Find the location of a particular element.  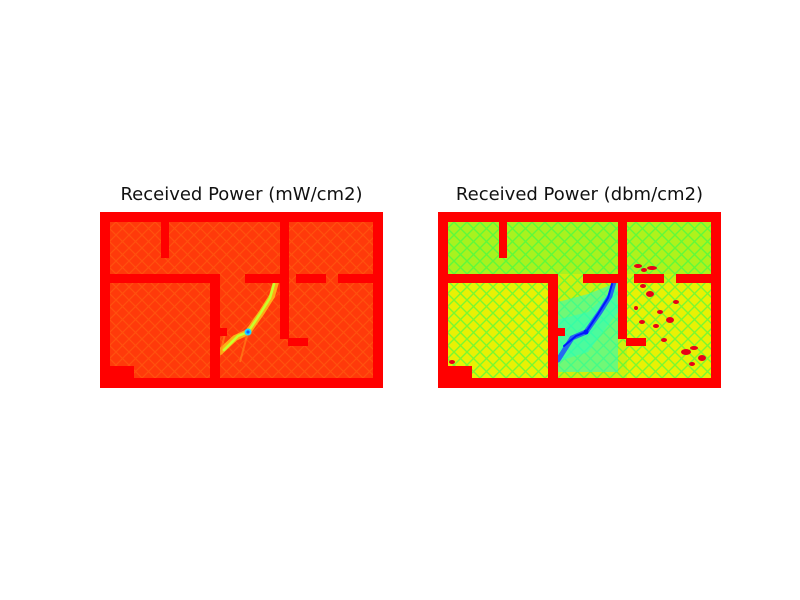

chart-panel-dbm: Received Power (dbm/cm2) is located at coordinates (579, 286).